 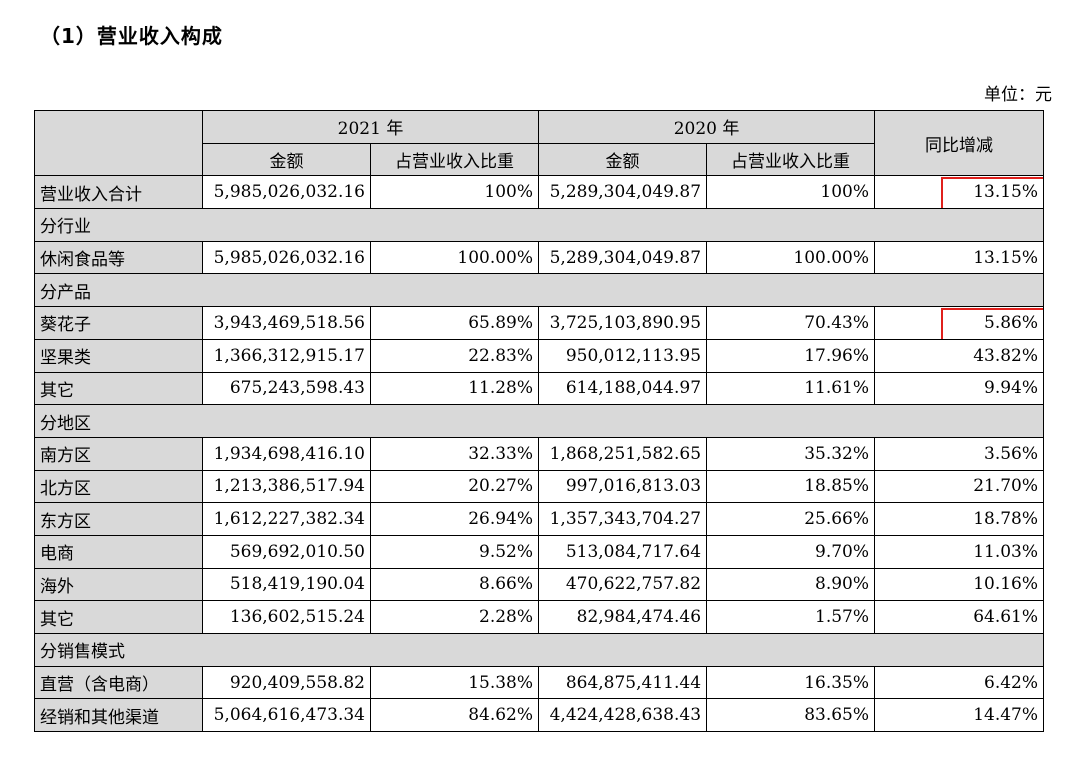 I want to click on ratio-2021-cell: 2.28%, so click(x=454, y=617).